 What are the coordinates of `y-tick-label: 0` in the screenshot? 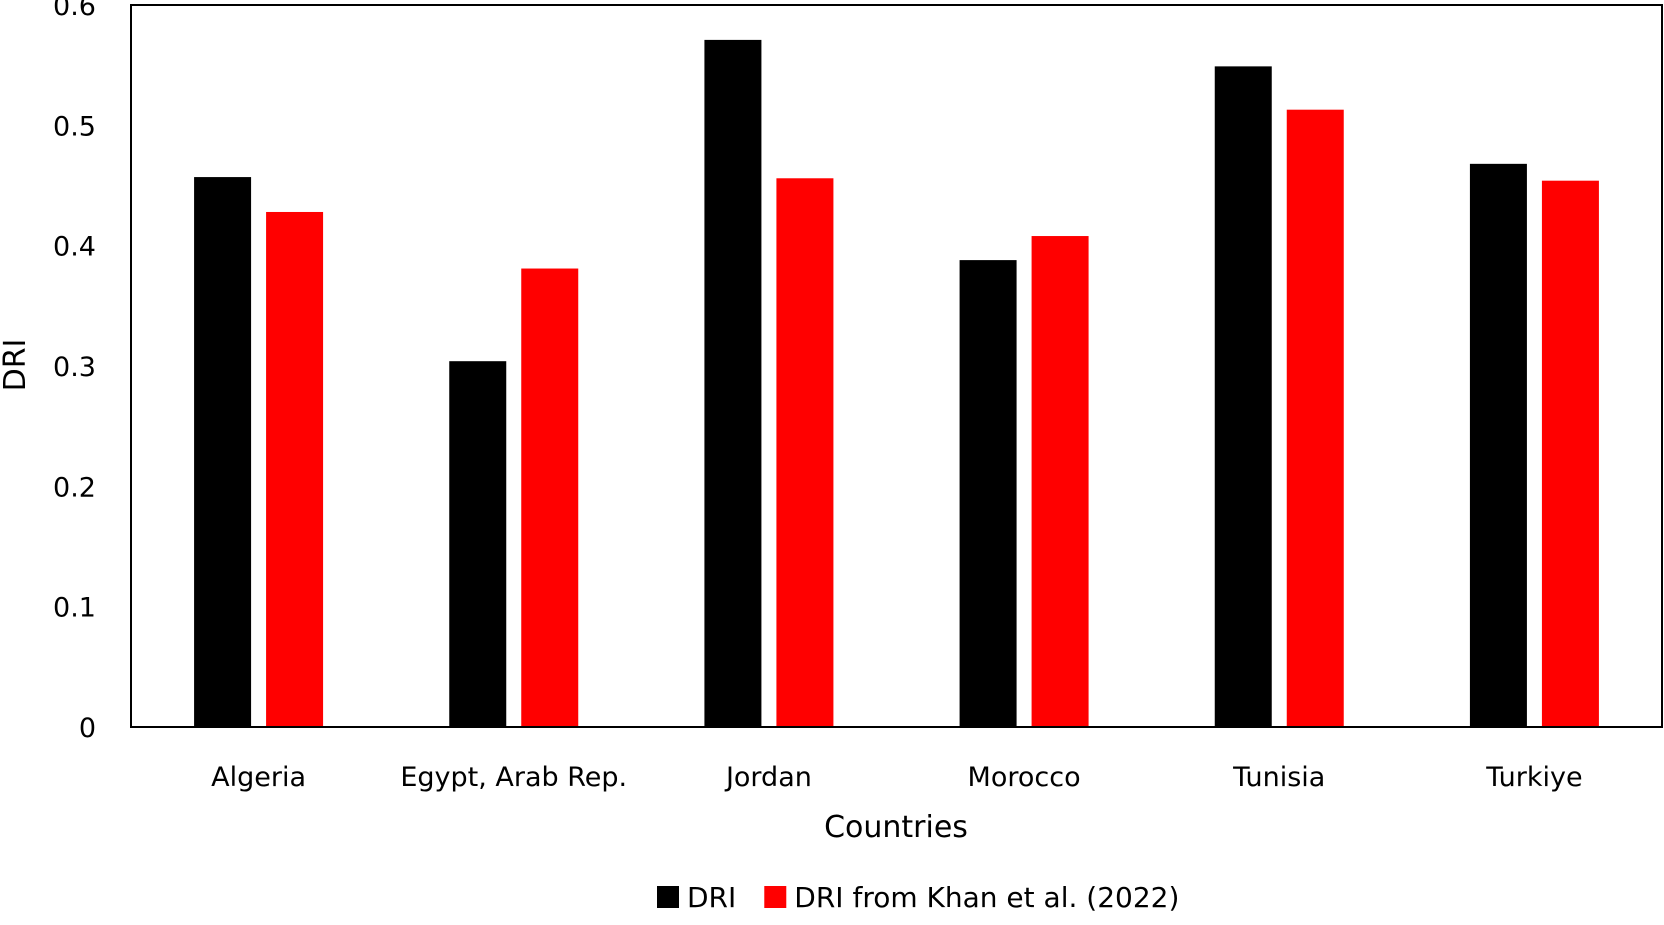 It's located at (87, 728).